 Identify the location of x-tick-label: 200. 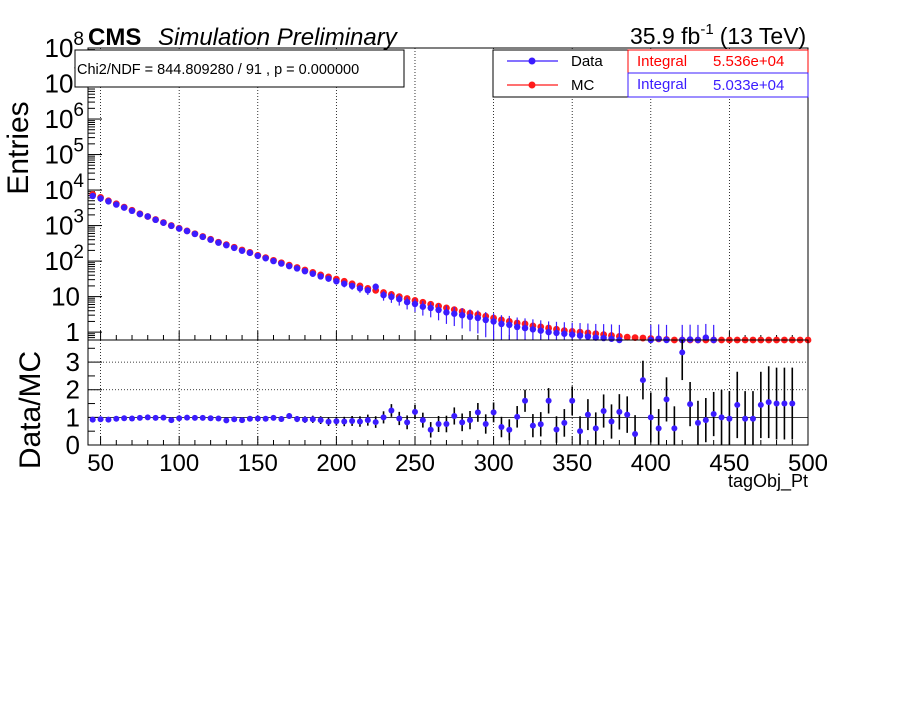
(336, 463).